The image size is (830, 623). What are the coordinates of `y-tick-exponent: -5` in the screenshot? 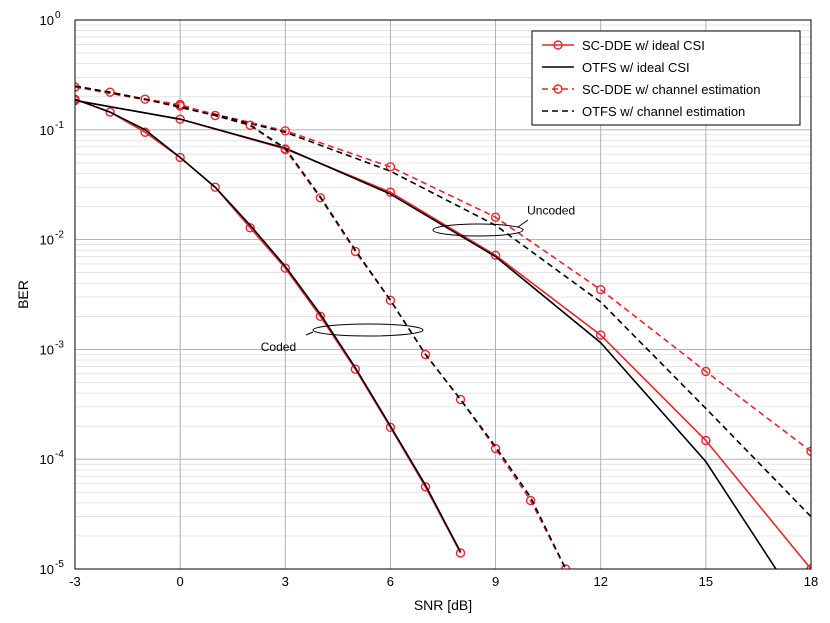 It's located at (59, 564).